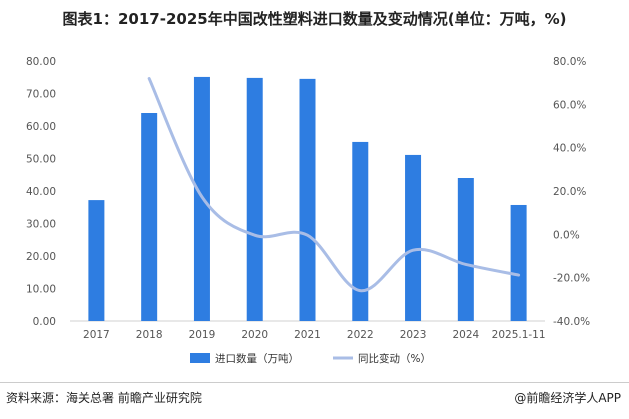  I want to click on legend-label-yoy-change: 同比变动（%）, so click(394, 358).